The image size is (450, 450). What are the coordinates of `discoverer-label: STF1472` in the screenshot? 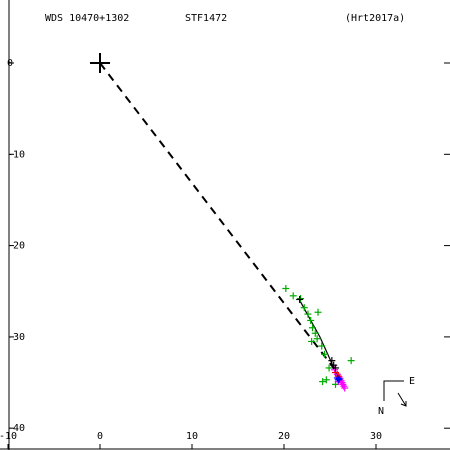 It's located at (206, 18).